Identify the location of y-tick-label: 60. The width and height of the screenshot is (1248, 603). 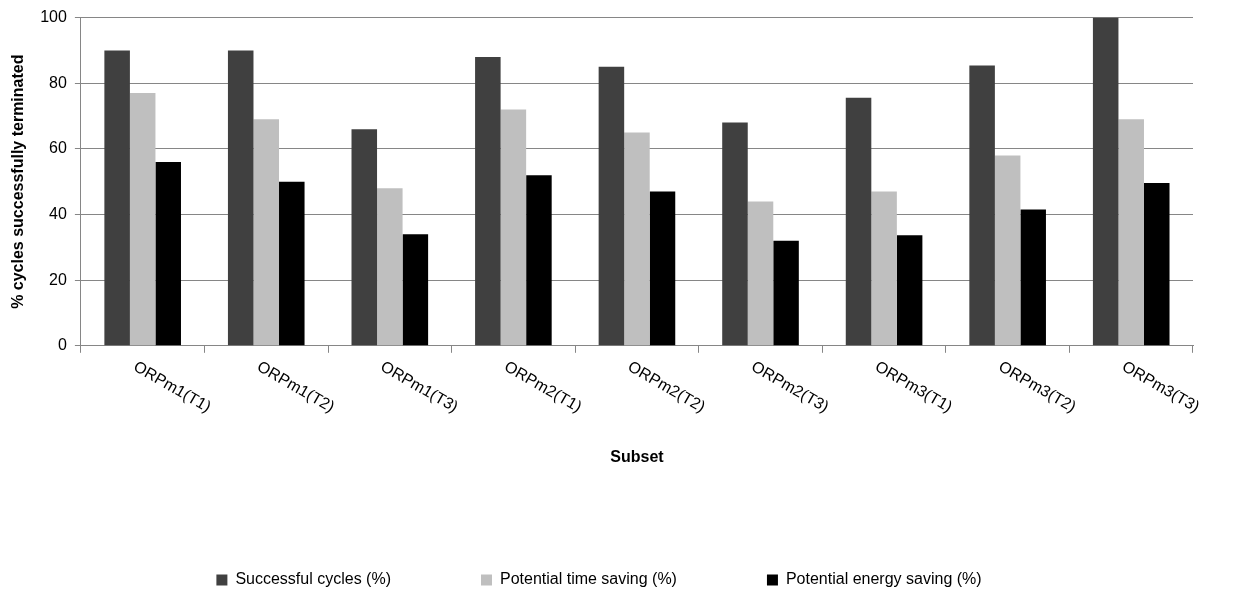
(58, 148).